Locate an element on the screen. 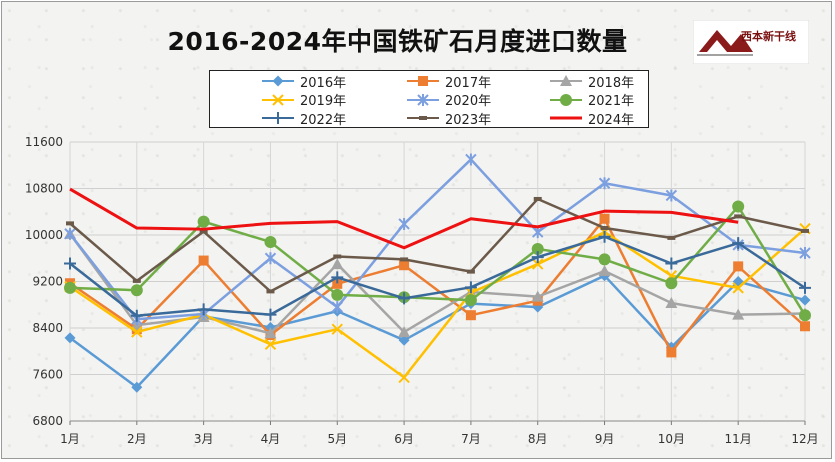 This screenshot has height=462, width=835. legend-item: 2022年 is located at coordinates (303, 118).